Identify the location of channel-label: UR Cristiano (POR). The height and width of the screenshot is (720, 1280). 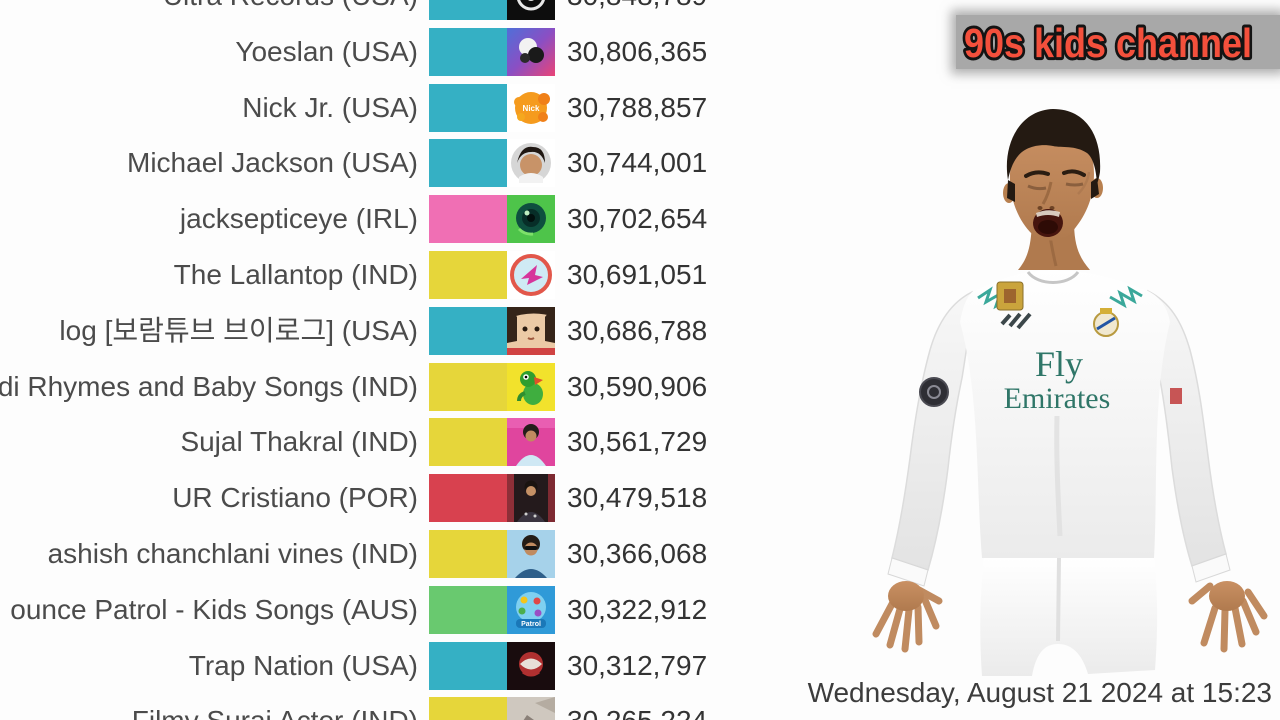
(295, 498).